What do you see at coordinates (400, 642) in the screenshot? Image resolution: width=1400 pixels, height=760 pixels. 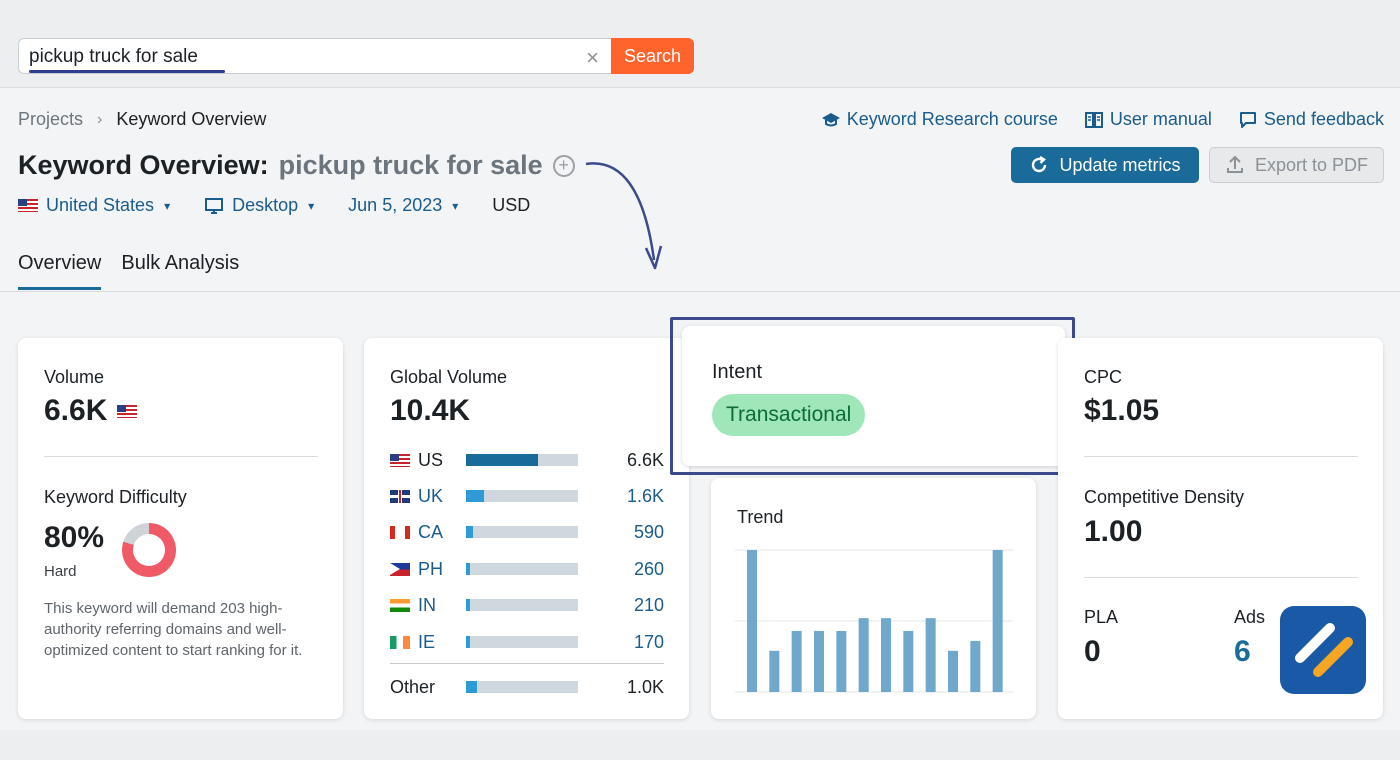 I see `ie-flag-icon` at bounding box center [400, 642].